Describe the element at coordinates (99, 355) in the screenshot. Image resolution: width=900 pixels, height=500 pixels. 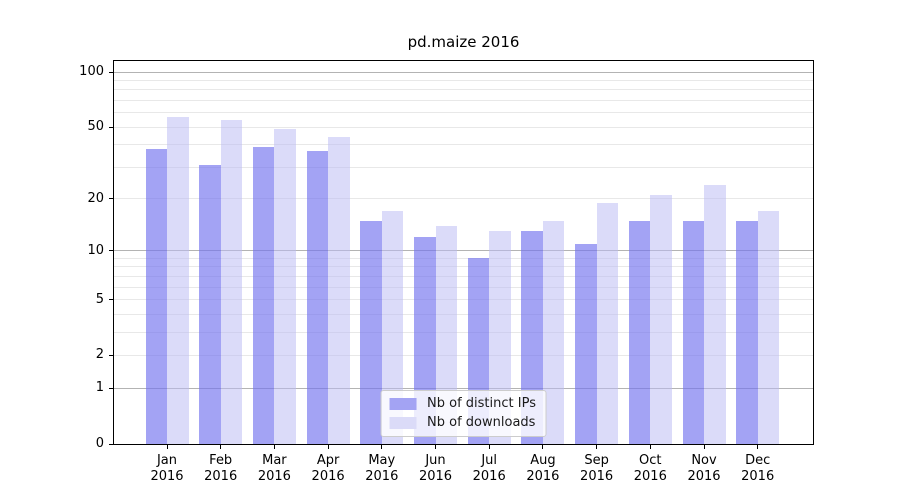
I see `y-tick-label: 2` at that location.